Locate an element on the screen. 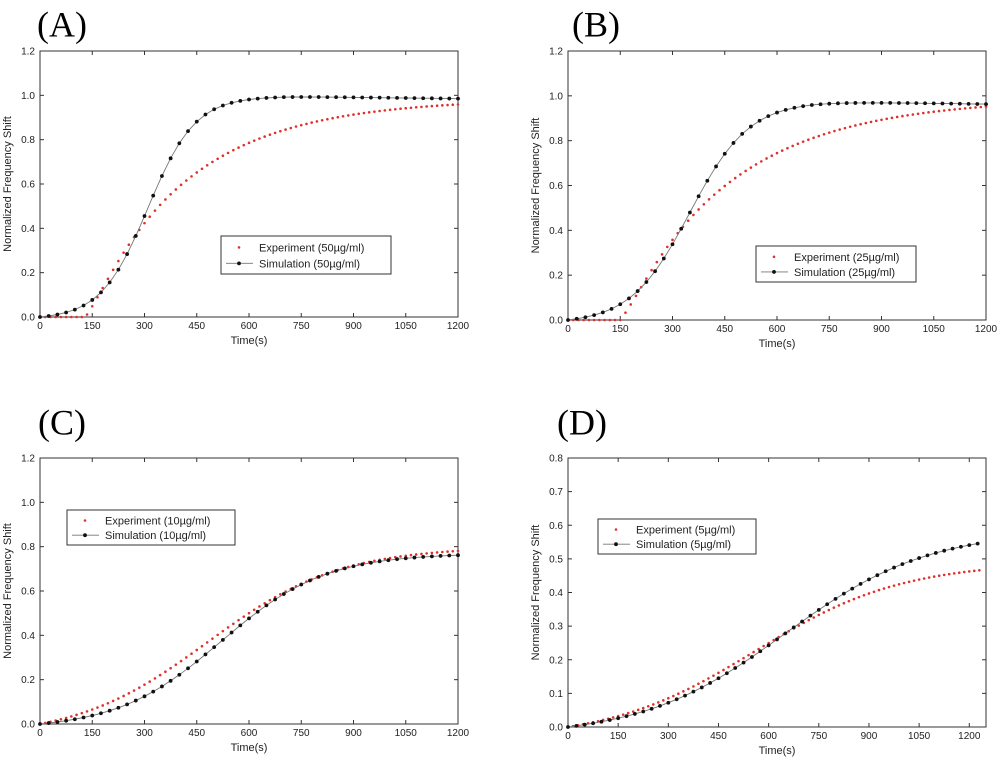 The width and height of the screenshot is (1000, 769). x-tick-label: 300 is located at coordinates (144, 733).